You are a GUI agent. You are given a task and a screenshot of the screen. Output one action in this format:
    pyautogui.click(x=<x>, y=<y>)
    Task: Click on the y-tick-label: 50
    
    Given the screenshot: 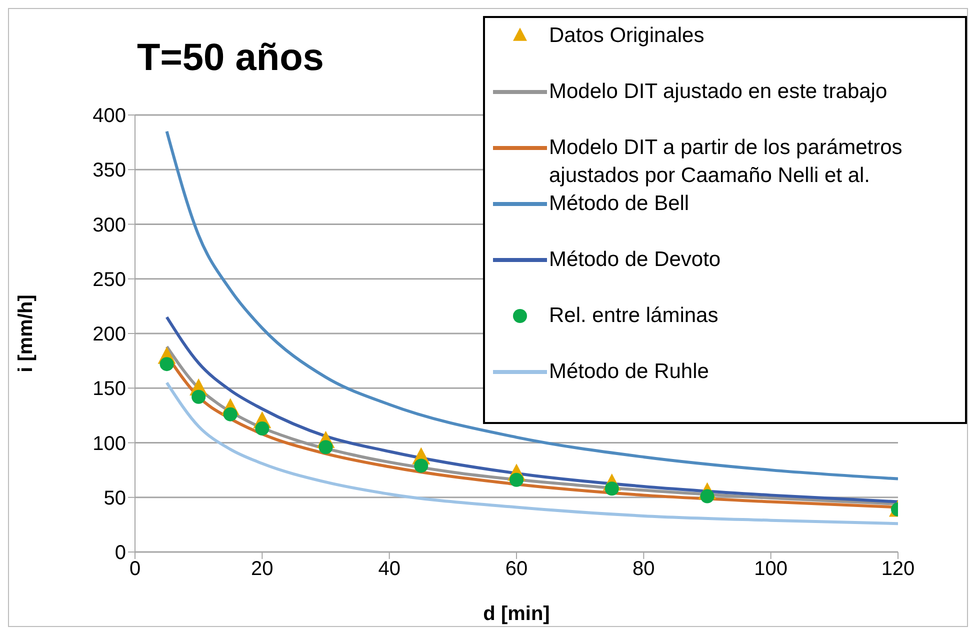 What is the action you would take?
    pyautogui.click(x=115, y=498)
    